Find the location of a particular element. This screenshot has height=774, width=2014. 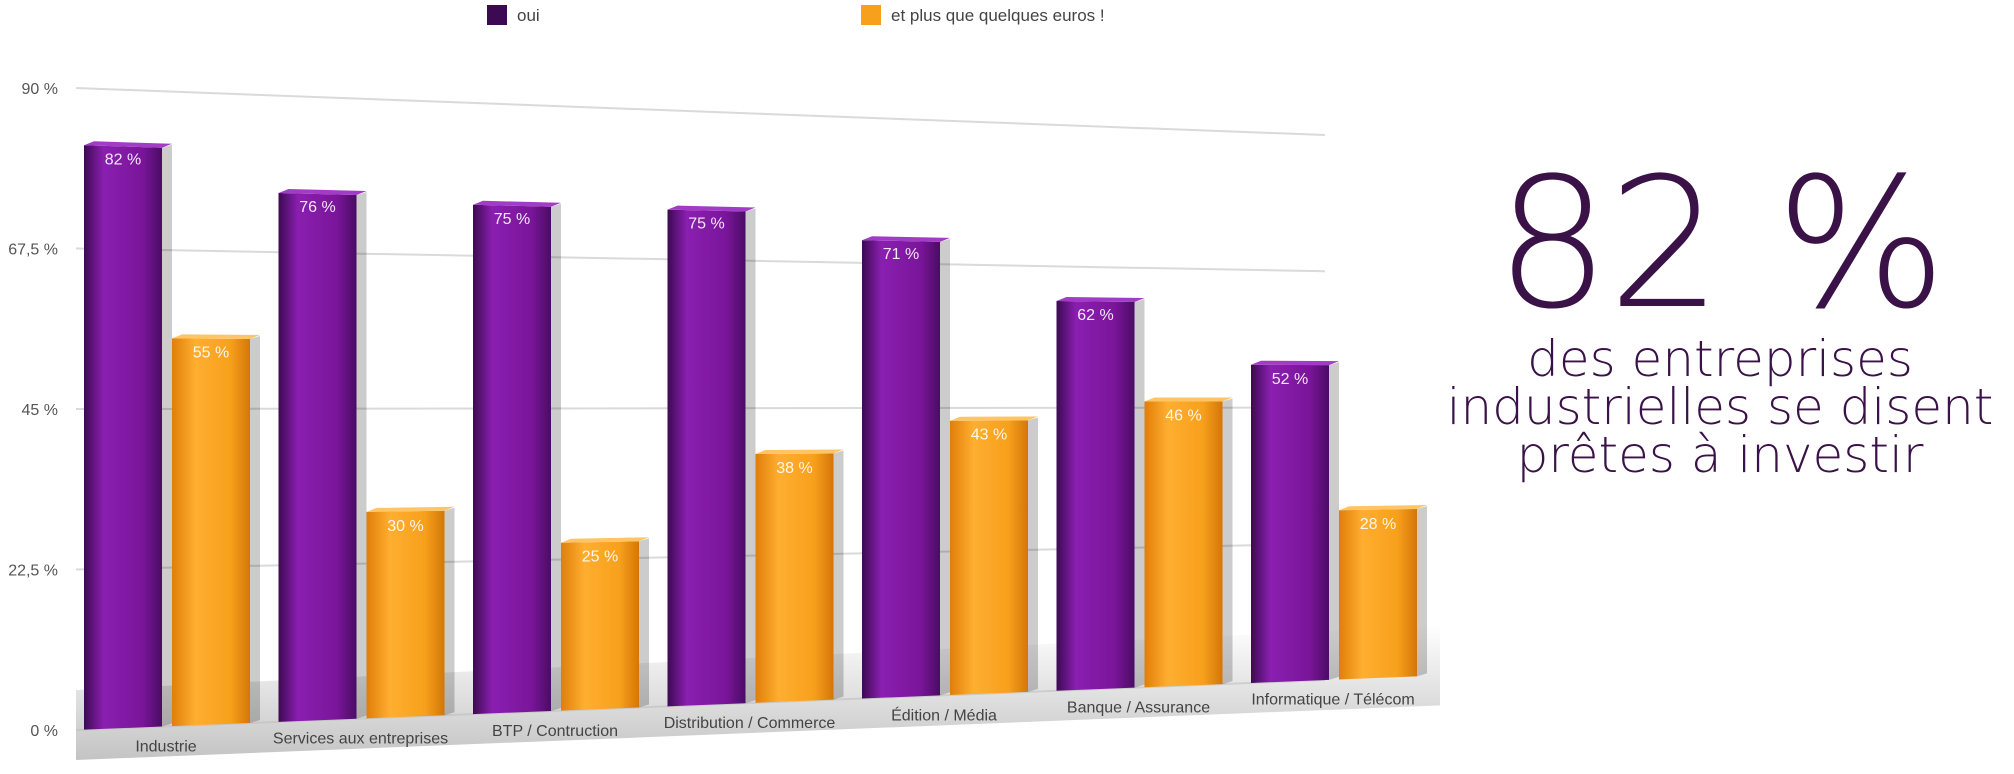

callout-value: 82 % is located at coordinates (1720, 244).